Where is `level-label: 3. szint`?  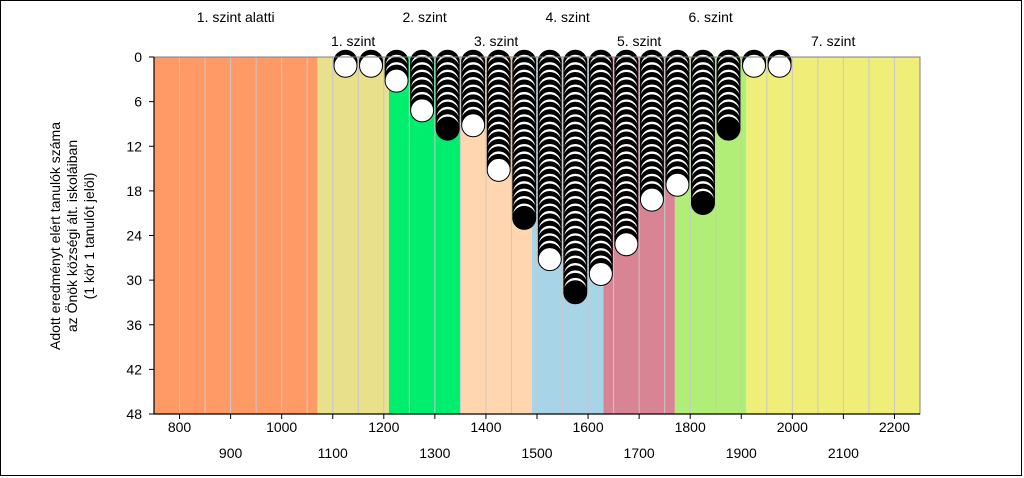
level-label: 3. szint is located at coordinates (496, 41).